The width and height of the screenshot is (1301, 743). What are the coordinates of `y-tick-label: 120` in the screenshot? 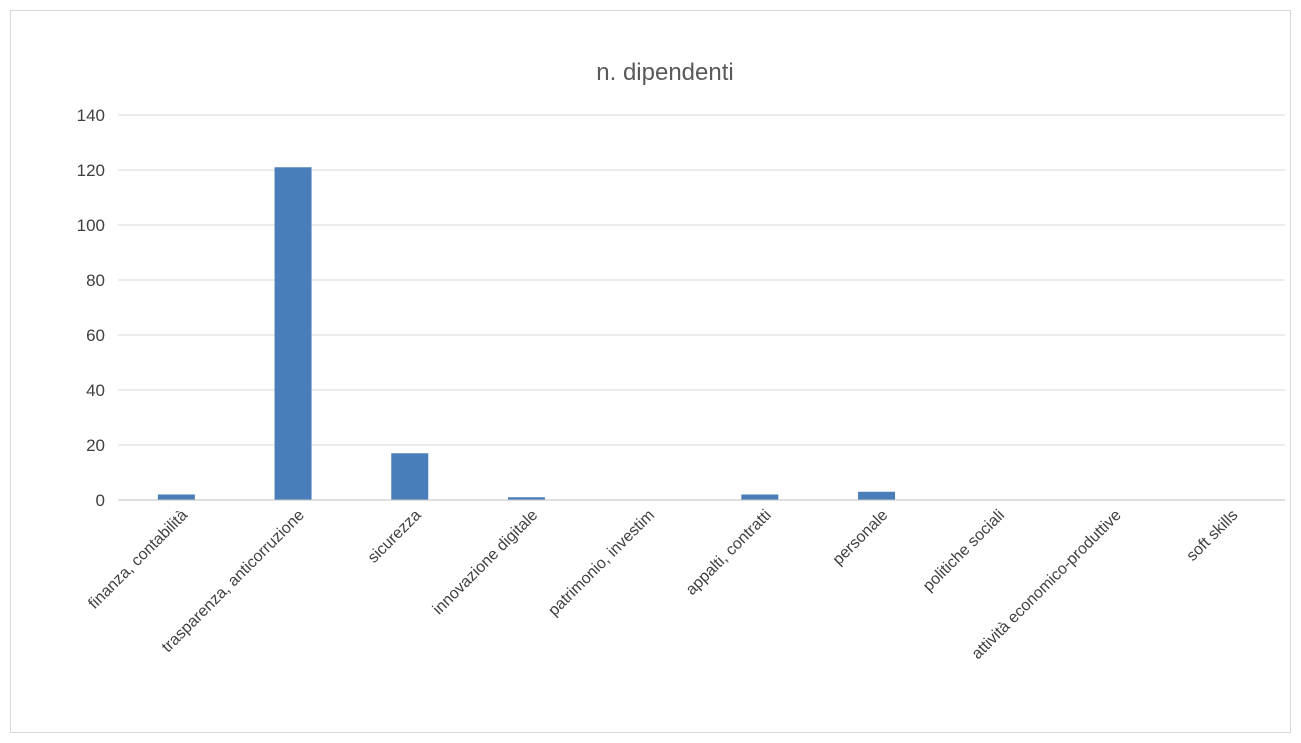 It's located at (91, 170).